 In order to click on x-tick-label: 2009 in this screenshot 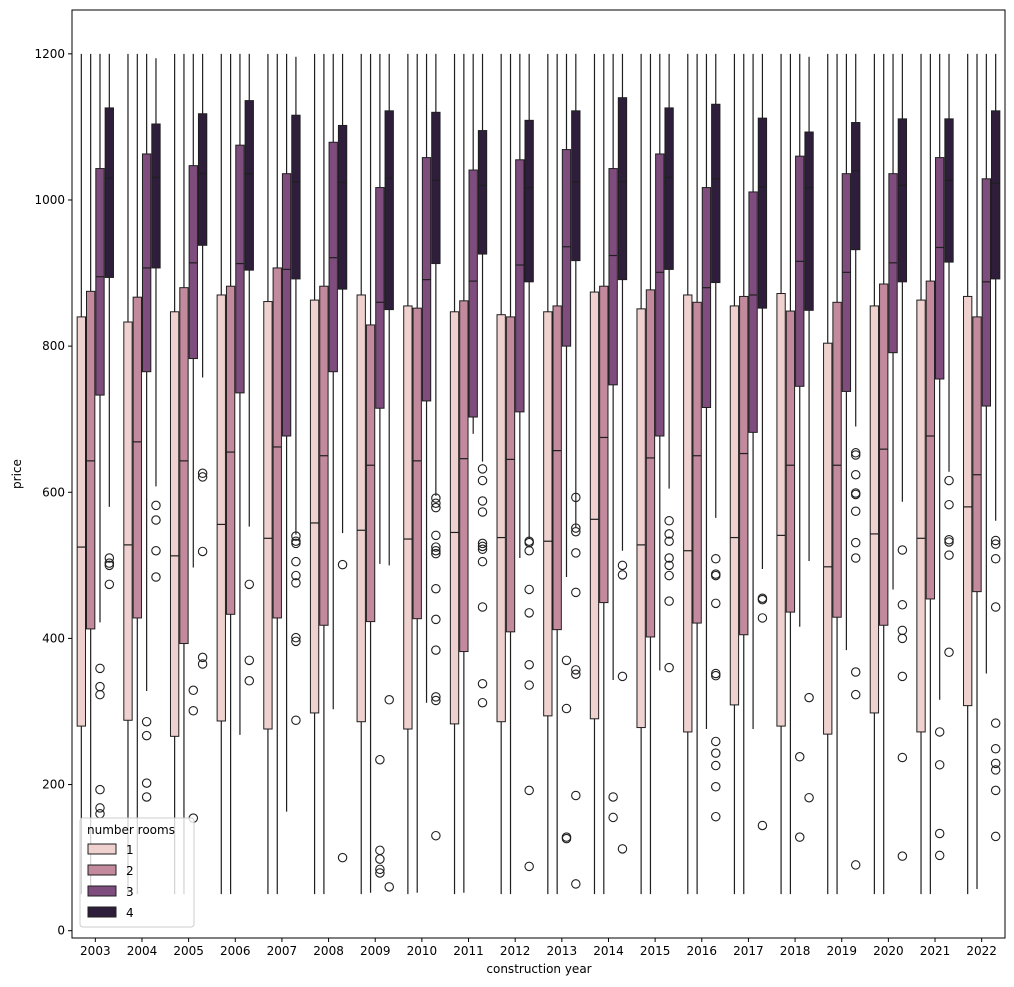, I will do `click(375, 951)`.